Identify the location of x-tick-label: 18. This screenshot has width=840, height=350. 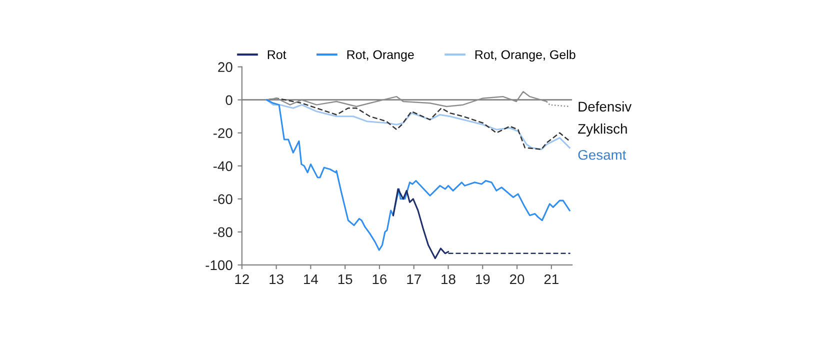
(449, 279).